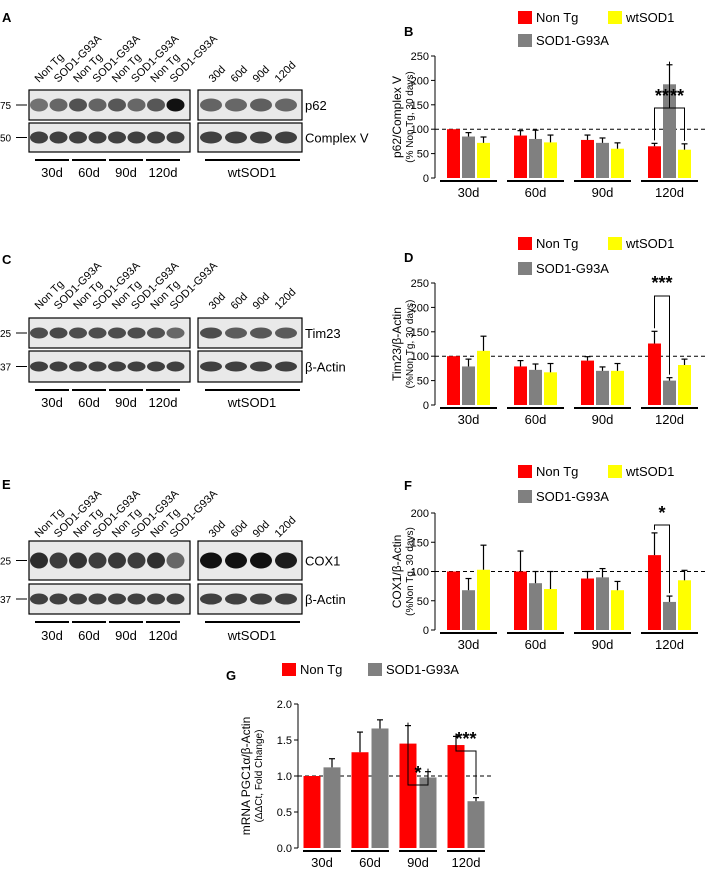 This screenshot has width=709, height=876. What do you see at coordinates (323, 333) in the screenshot?
I see `band-name: Tim23` at bounding box center [323, 333].